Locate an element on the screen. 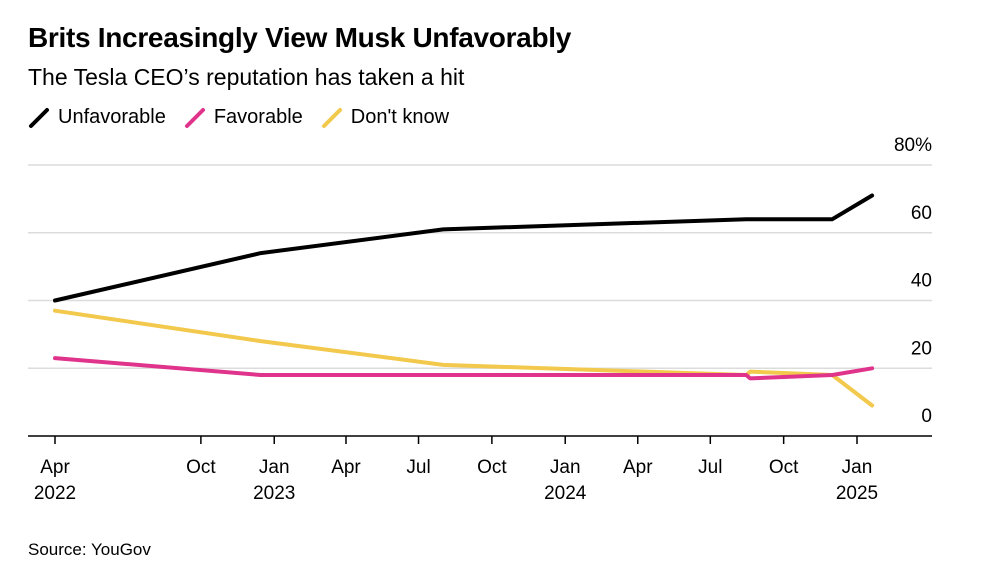  x-tick-year-0: 2022 is located at coordinates (55, 493).